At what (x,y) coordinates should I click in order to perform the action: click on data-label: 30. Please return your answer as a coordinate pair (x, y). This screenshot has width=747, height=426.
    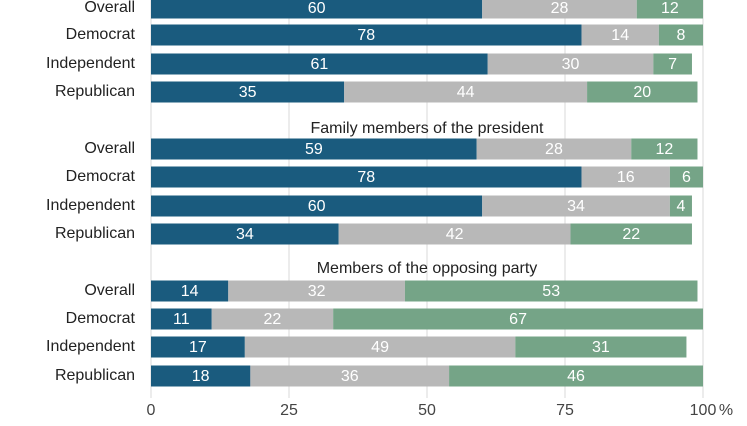
    Looking at the image, I should click on (571, 64).